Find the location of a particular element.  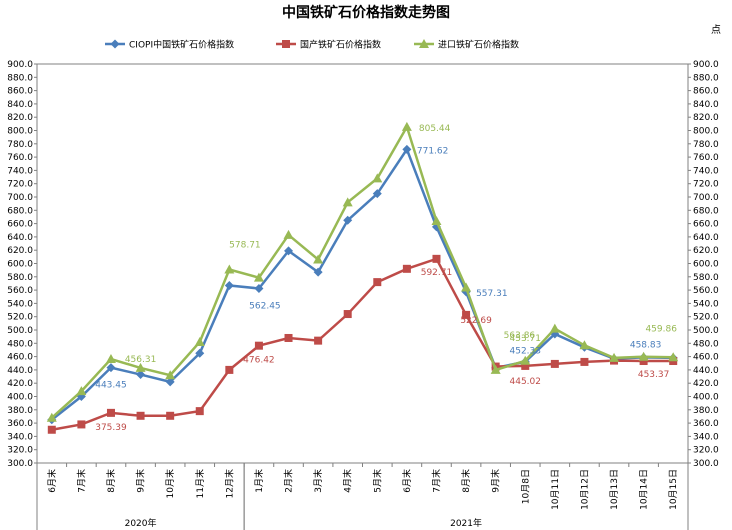

y-tick-label-right: 440.0 is located at coordinates (706, 371).